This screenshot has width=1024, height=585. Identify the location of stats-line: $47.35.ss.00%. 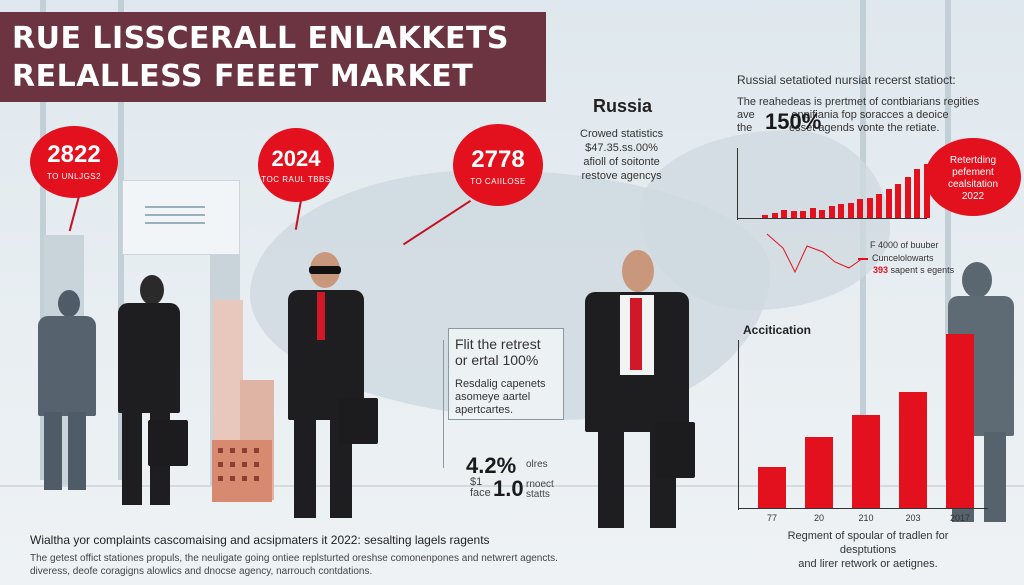
(621, 148).